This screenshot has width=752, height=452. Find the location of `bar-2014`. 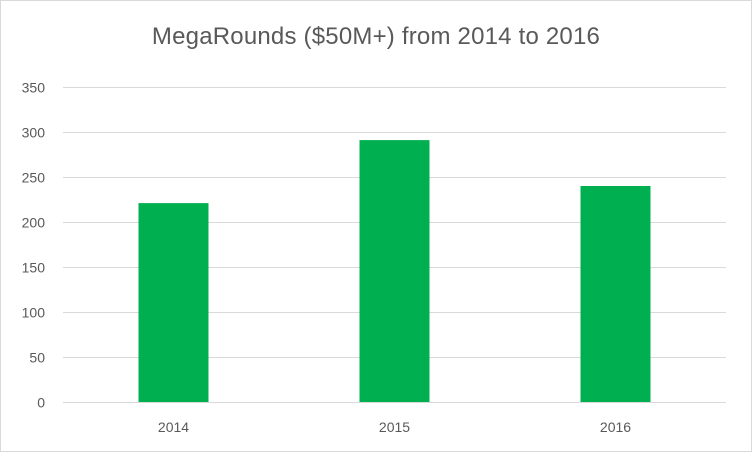

bar-2014 is located at coordinates (173, 302).